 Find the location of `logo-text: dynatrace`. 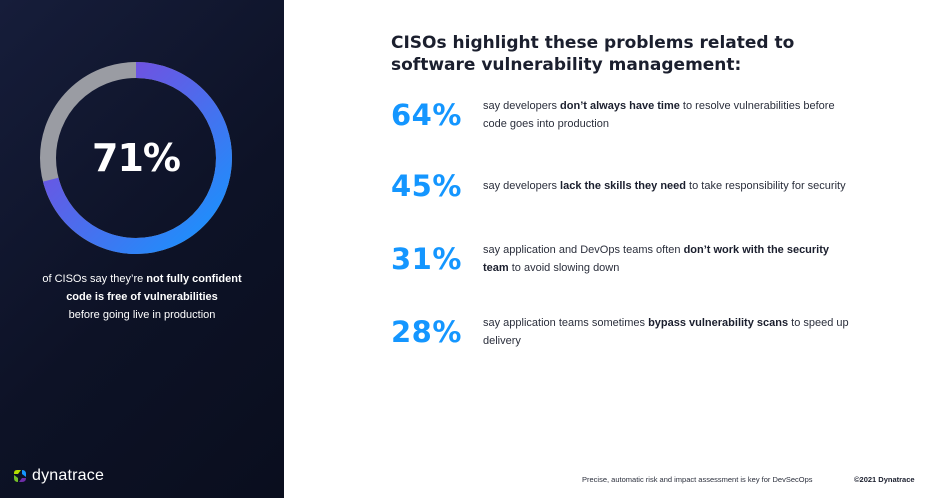

logo-text: dynatrace is located at coordinates (68, 475).